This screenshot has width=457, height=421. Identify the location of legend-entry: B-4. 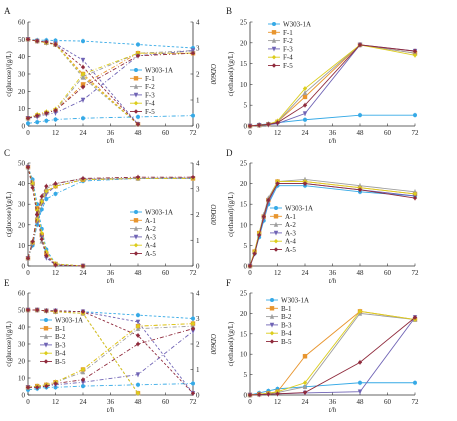
(60, 354).